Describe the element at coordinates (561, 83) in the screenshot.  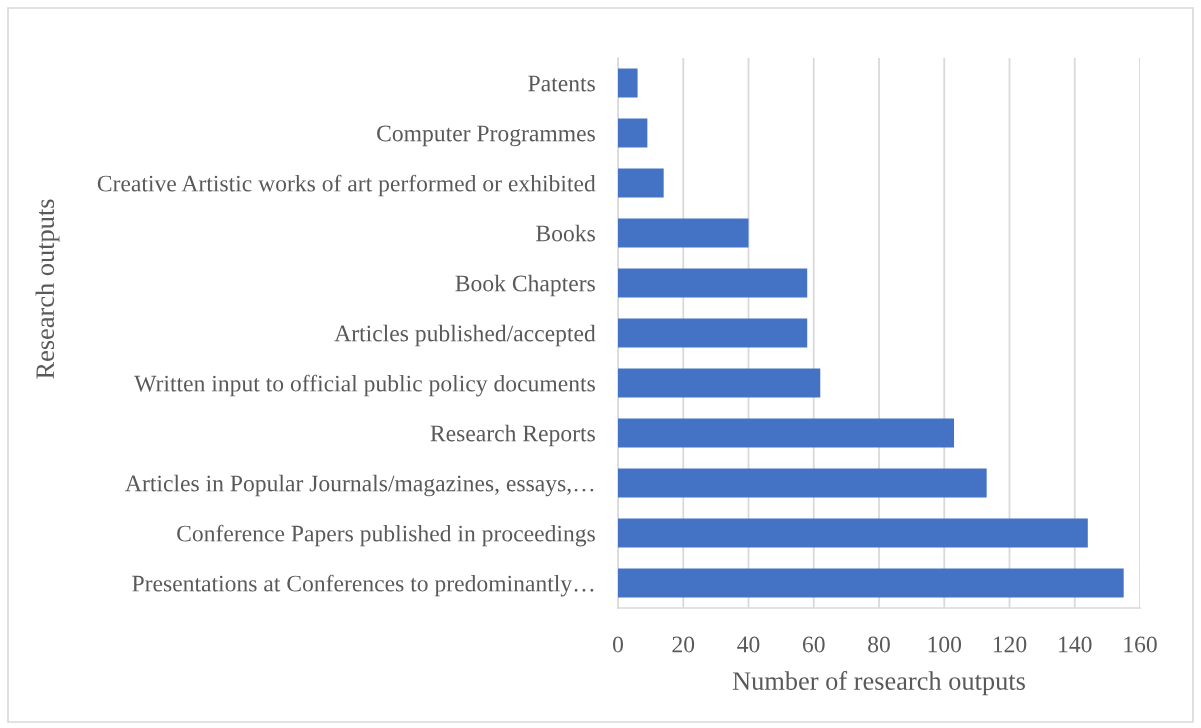
I see `y-tick-label: Patents` at that location.